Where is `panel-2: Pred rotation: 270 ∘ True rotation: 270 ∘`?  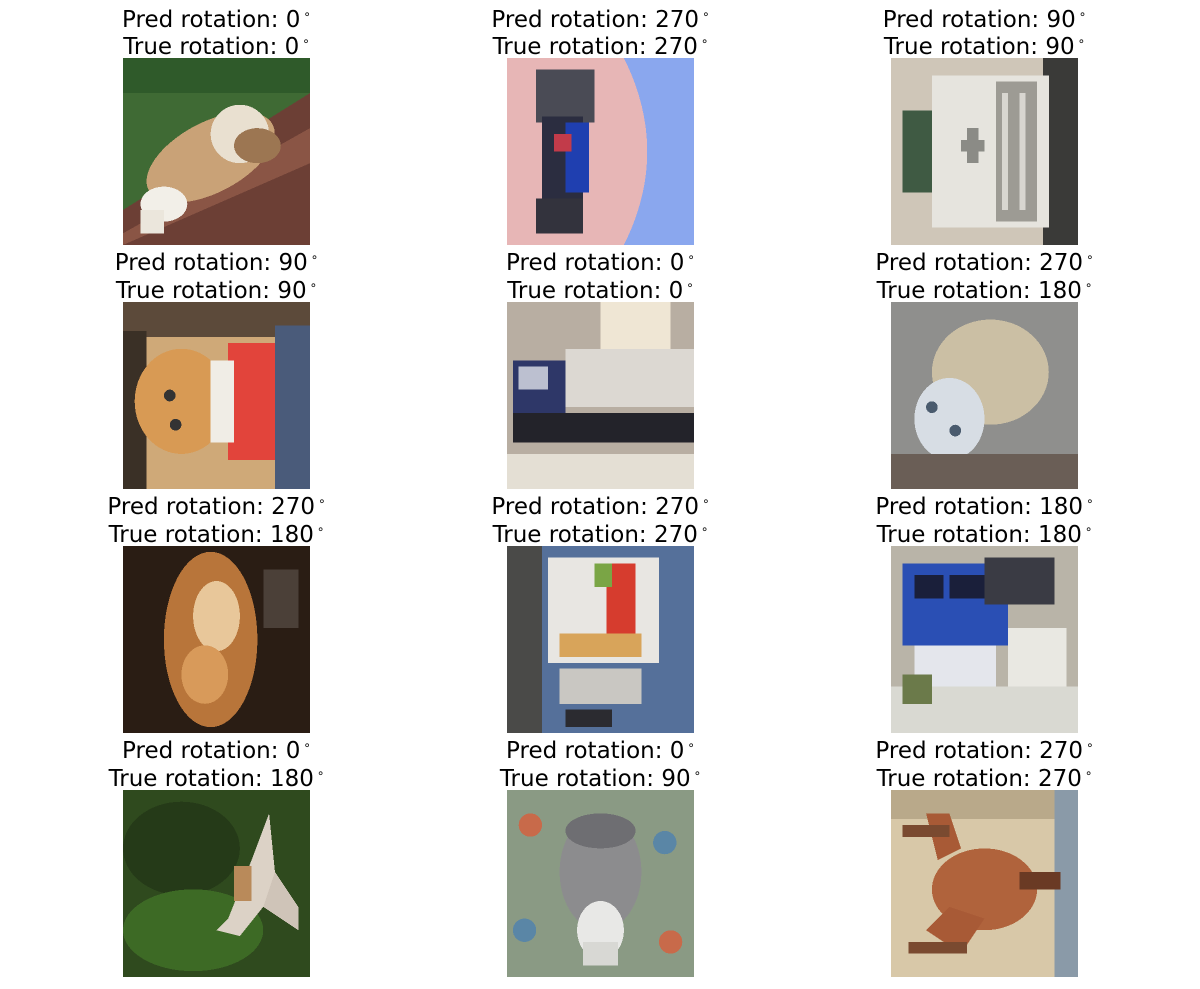
panel-2: Pred rotation: 270 ∘ True rotation: 270 ∘ is located at coordinates (600, 122).